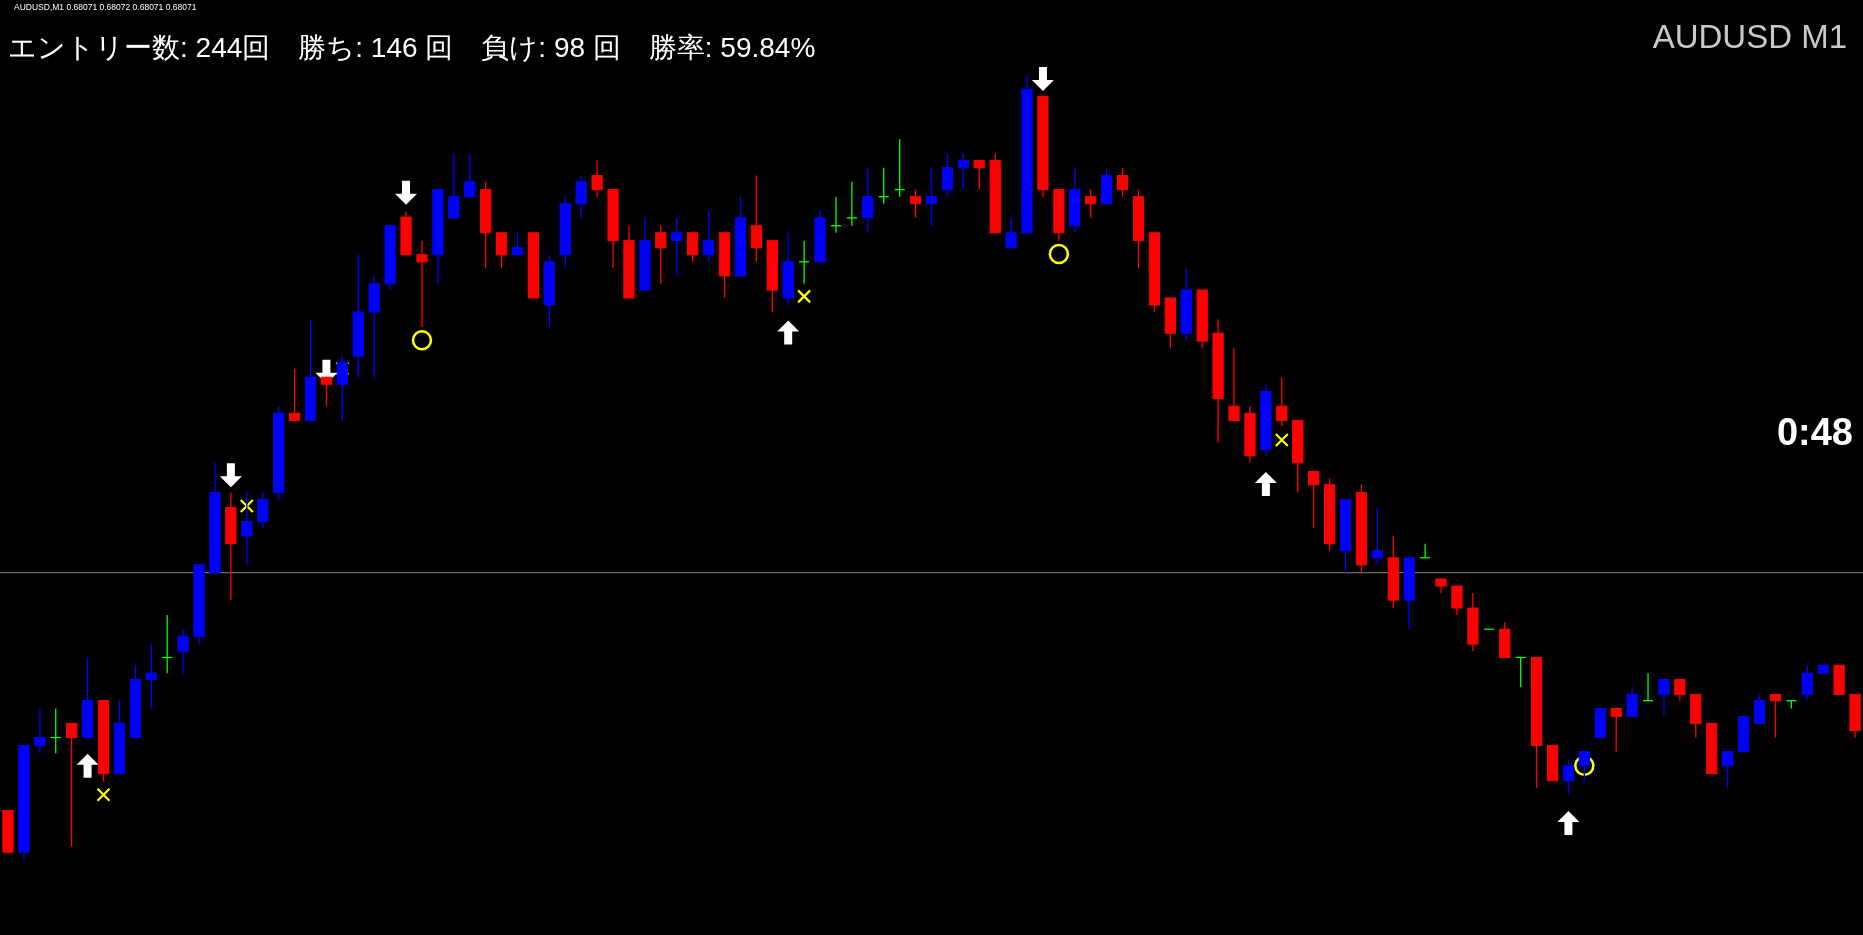 This screenshot has width=1863, height=935. I want to click on annotation: AUDUSD,M1 0.68071 0.68072 0.68071 0.68071, so click(105, 7).